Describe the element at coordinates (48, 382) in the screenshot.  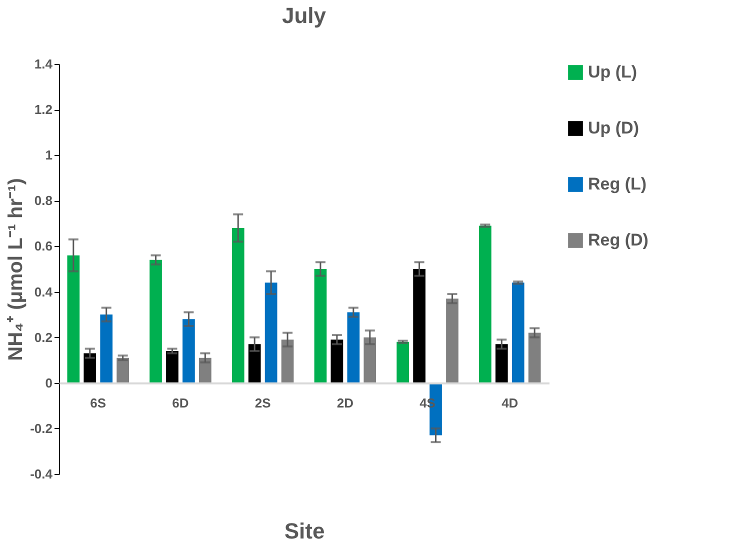
I see `y-tick-label: 0` at that location.